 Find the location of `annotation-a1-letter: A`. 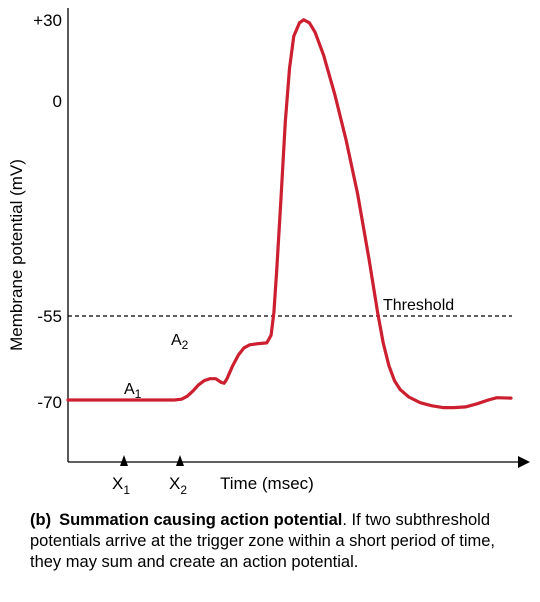

annotation-a1-letter: A is located at coordinates (129, 389).